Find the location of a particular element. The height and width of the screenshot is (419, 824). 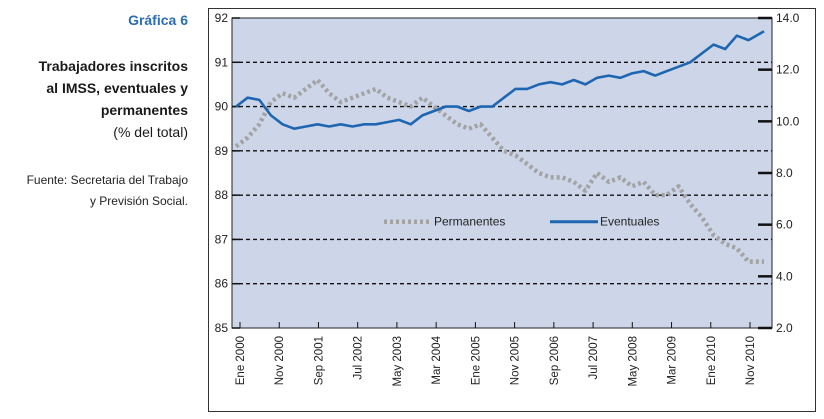

x-tick-label: Ene 2010 is located at coordinates (712, 360).